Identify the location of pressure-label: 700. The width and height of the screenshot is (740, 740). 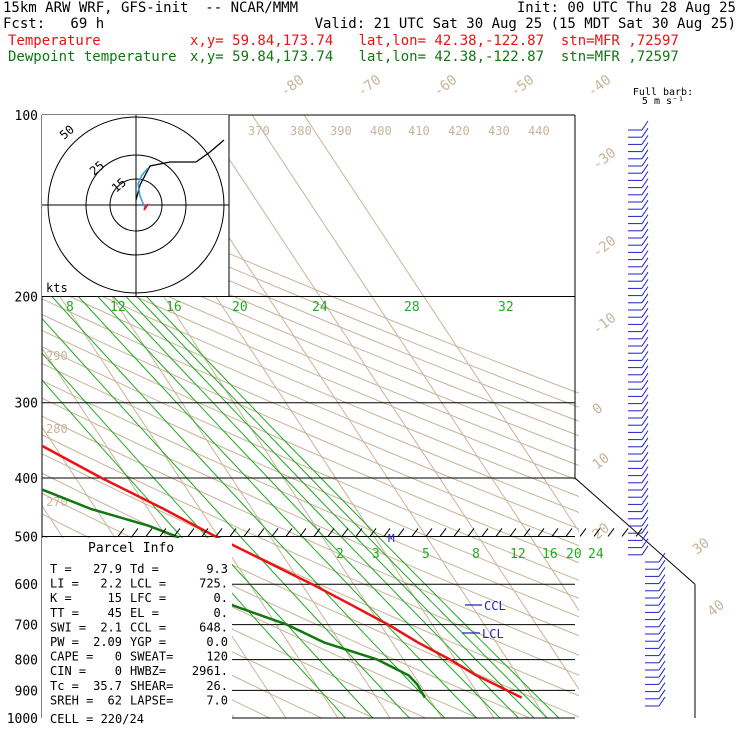
(26, 626).